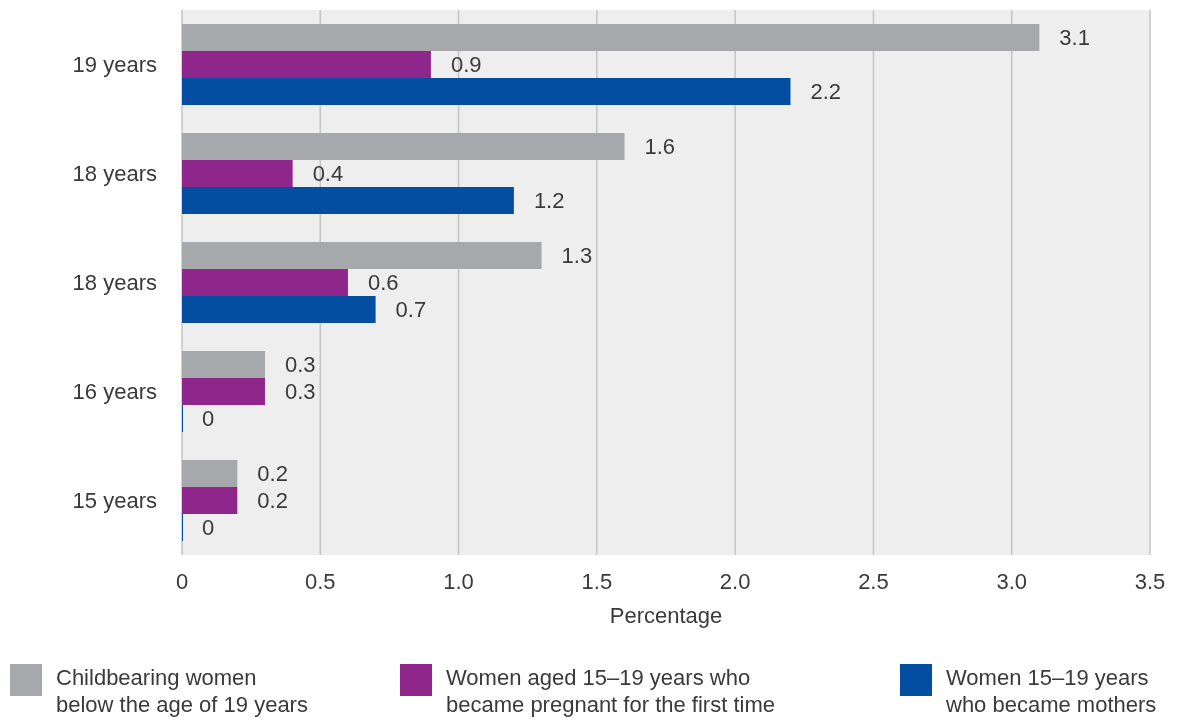 The height and width of the screenshot is (727, 1200). Describe the element at coordinates (1074, 37) in the screenshot. I see `data-label: 3.1` at that location.